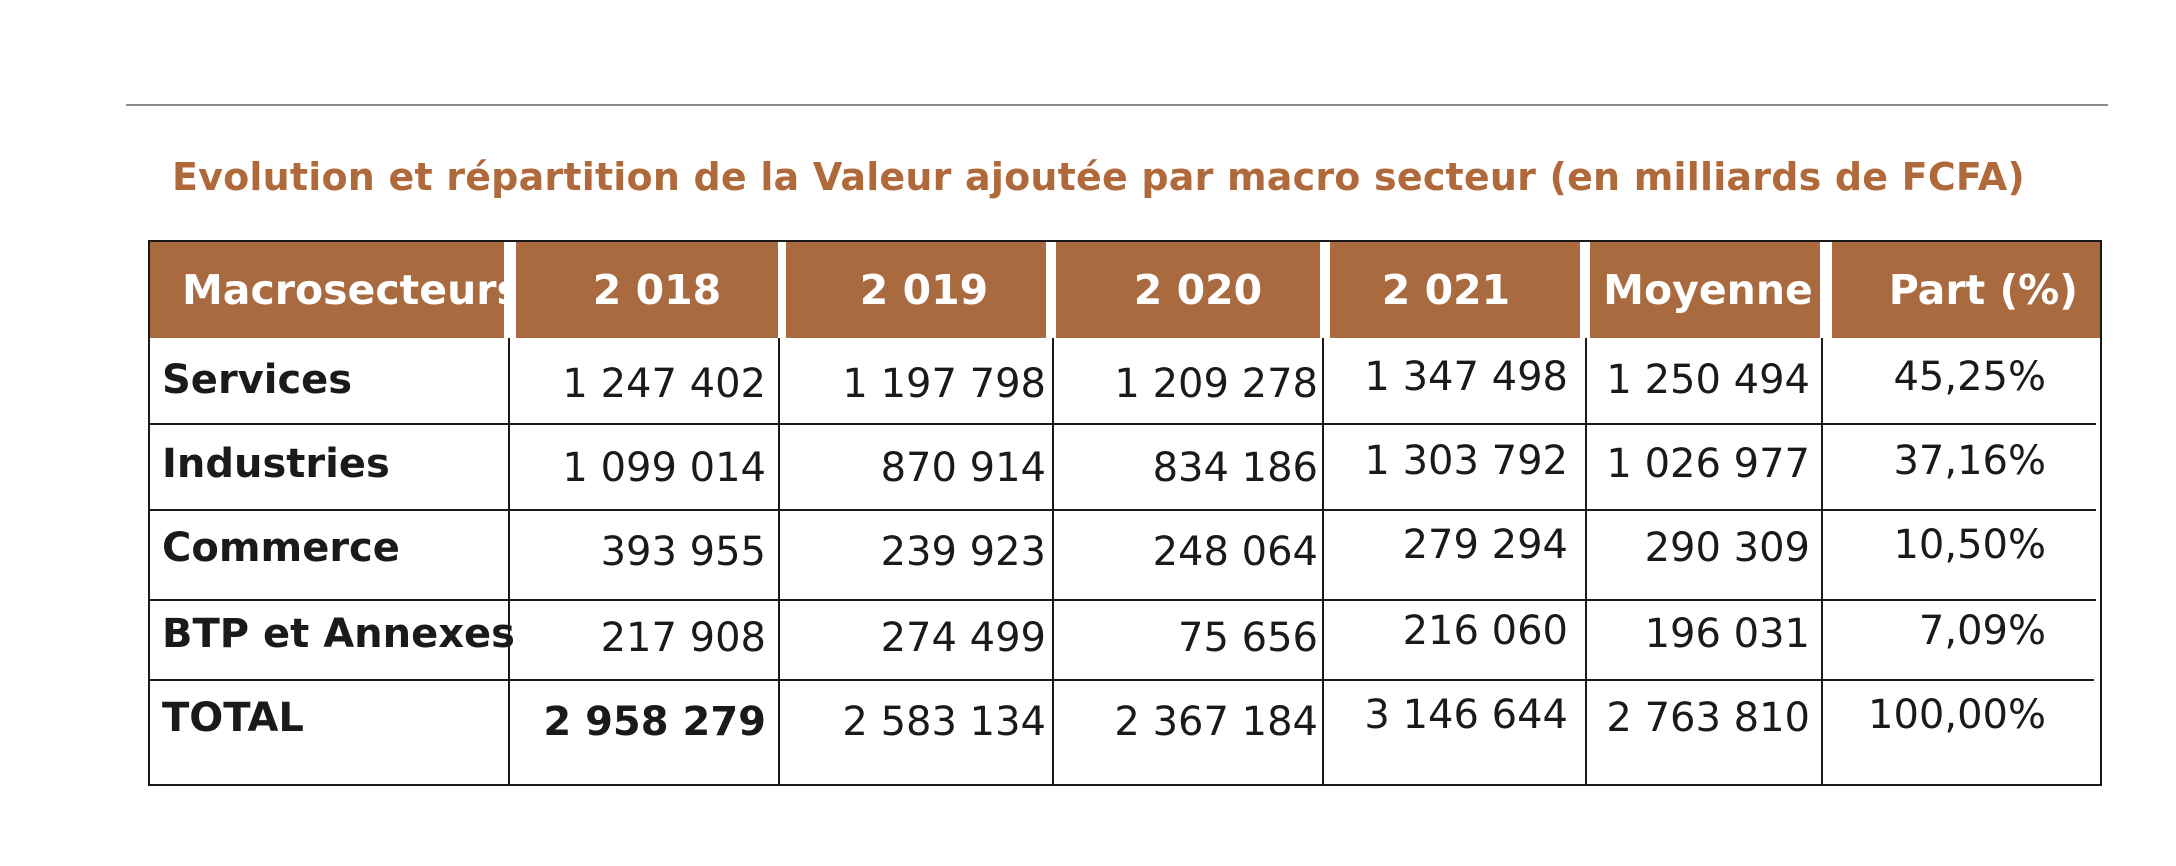  Describe the element at coordinates (1969, 377) in the screenshot. I see `table-cell: 45,25%` at that location.